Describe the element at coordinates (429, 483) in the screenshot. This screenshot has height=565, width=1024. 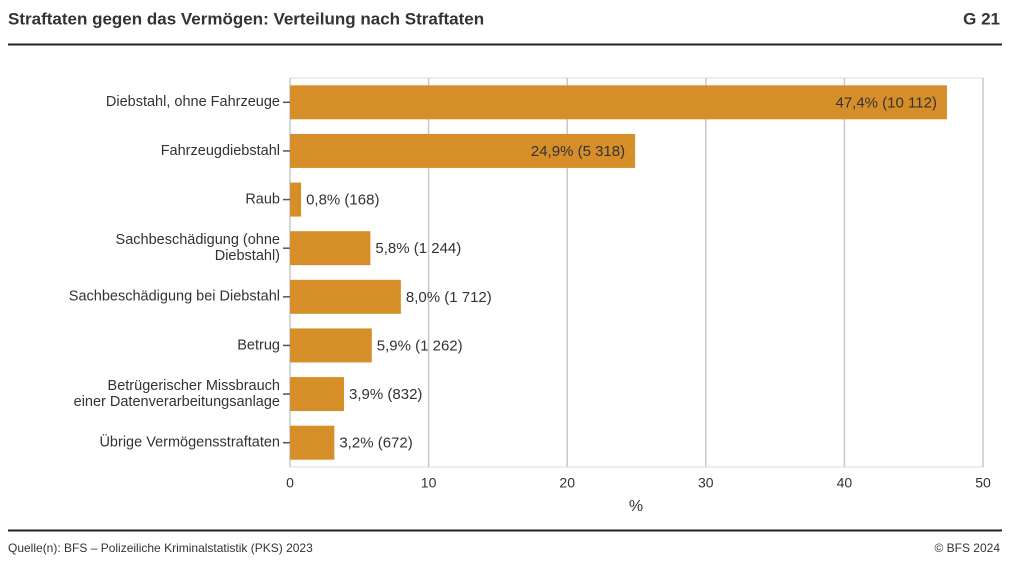
I see `x-tick-label: 10` at that location.